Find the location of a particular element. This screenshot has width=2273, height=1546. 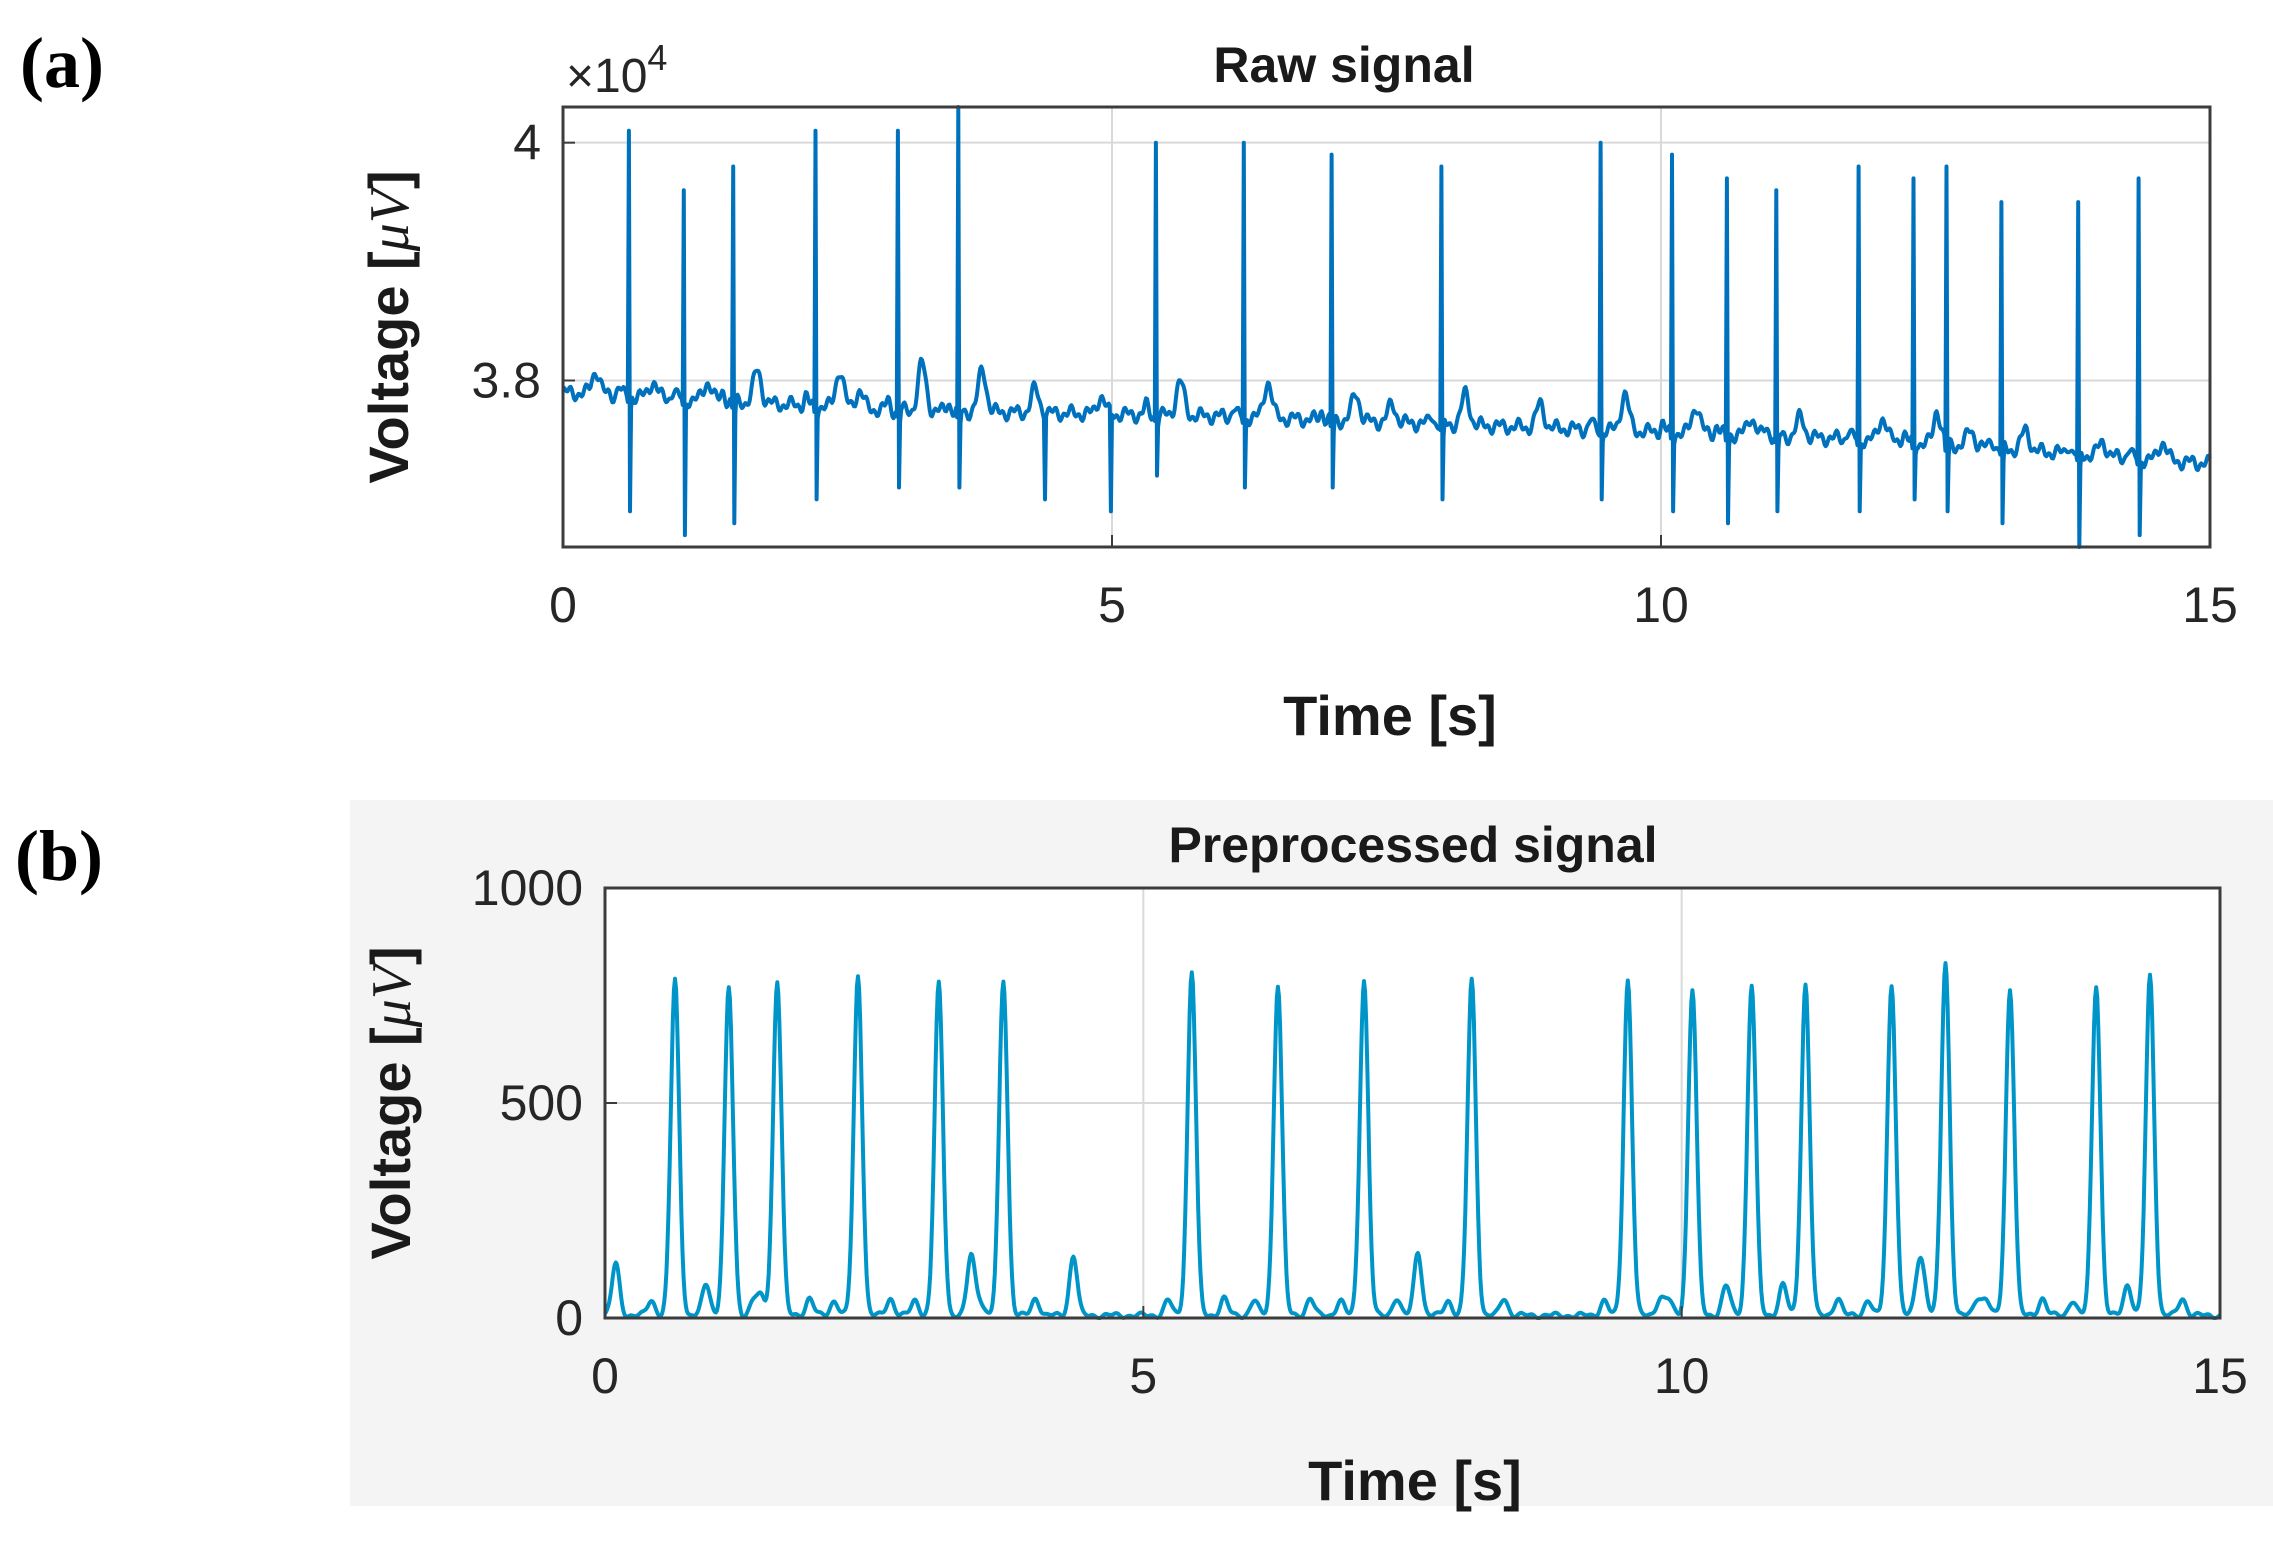

raw-y-axis-label: Voltage [μV] is located at coordinates (389, 326).